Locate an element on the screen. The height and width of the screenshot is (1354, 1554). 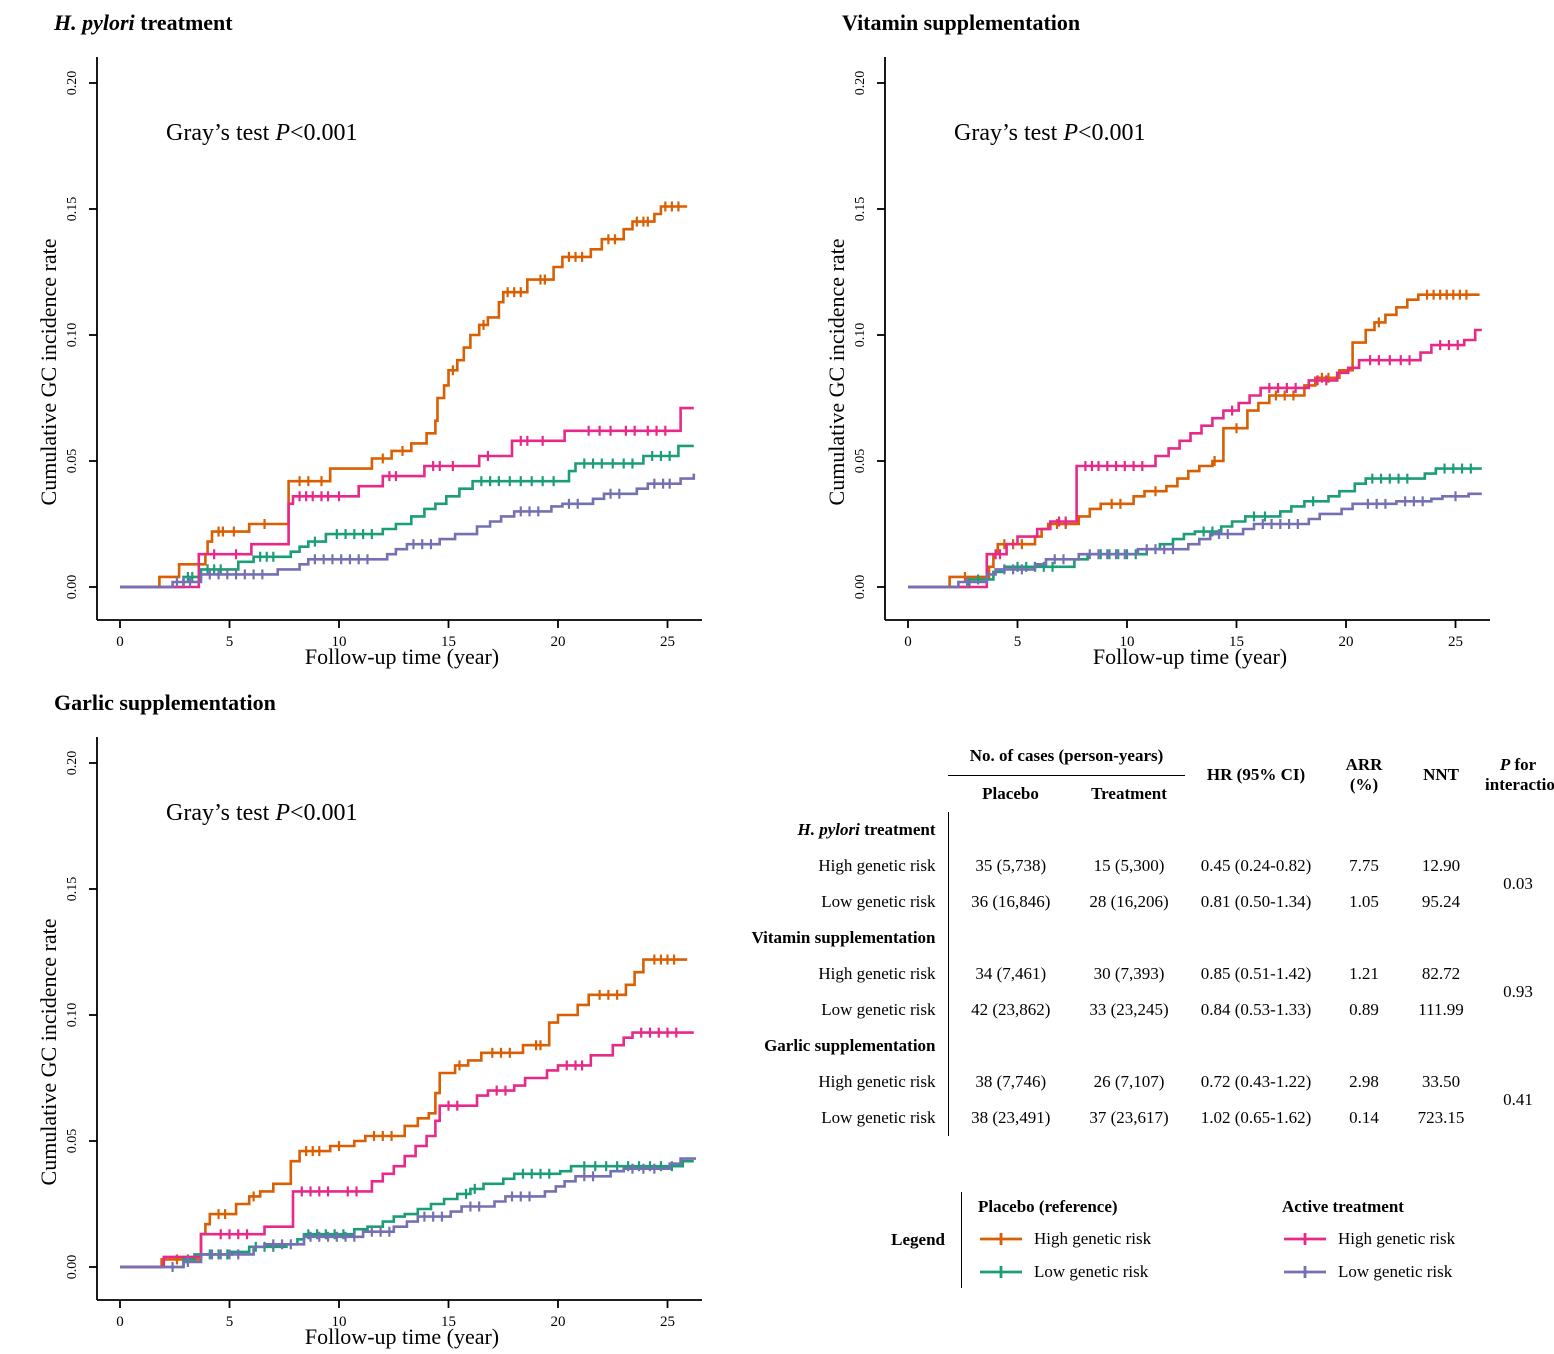
placebo-cases-cell: 35 (5,738) is located at coordinates (1011, 865).